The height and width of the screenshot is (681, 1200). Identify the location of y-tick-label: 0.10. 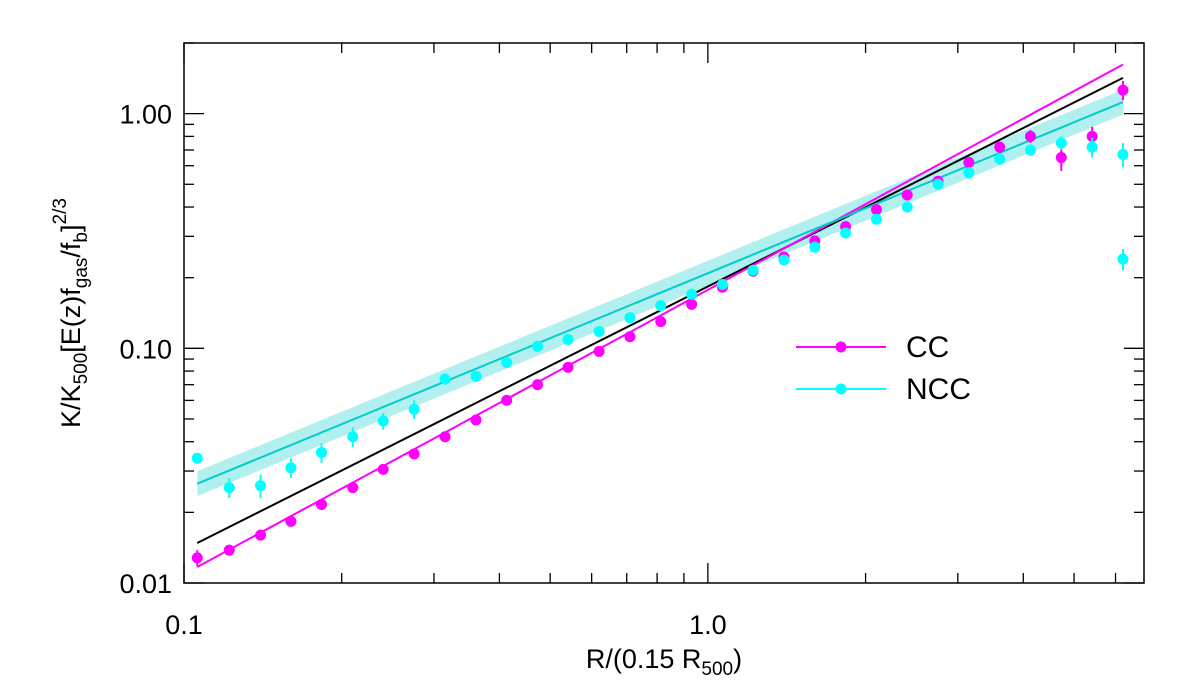
(145, 349).